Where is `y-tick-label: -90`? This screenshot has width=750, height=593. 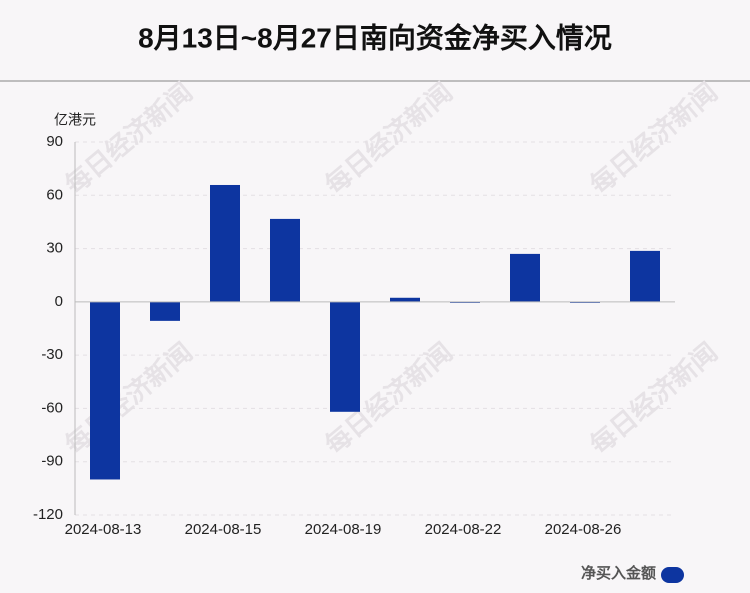 y-tick-label: -90 is located at coordinates (52, 461).